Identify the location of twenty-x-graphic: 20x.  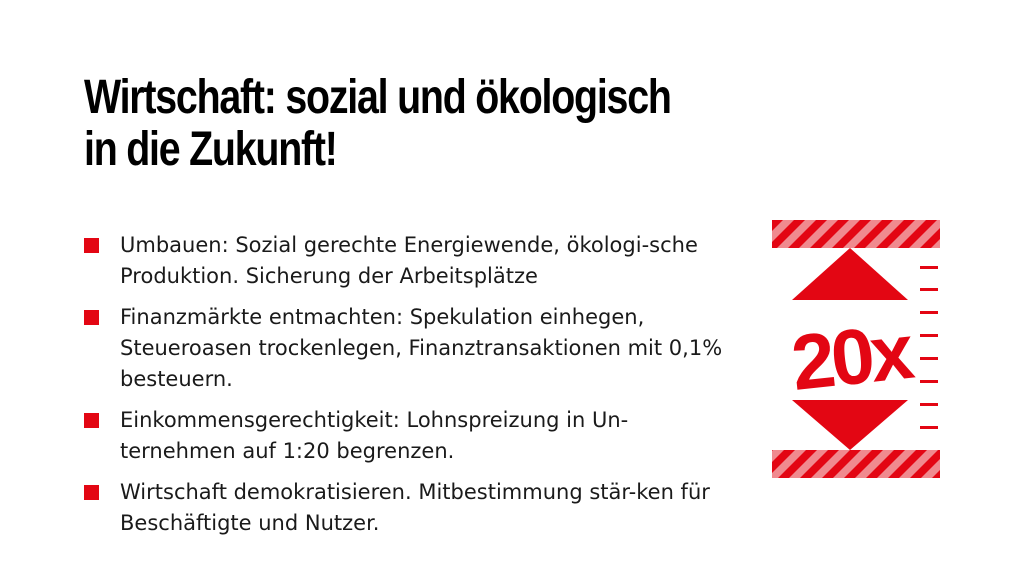
(856, 349).